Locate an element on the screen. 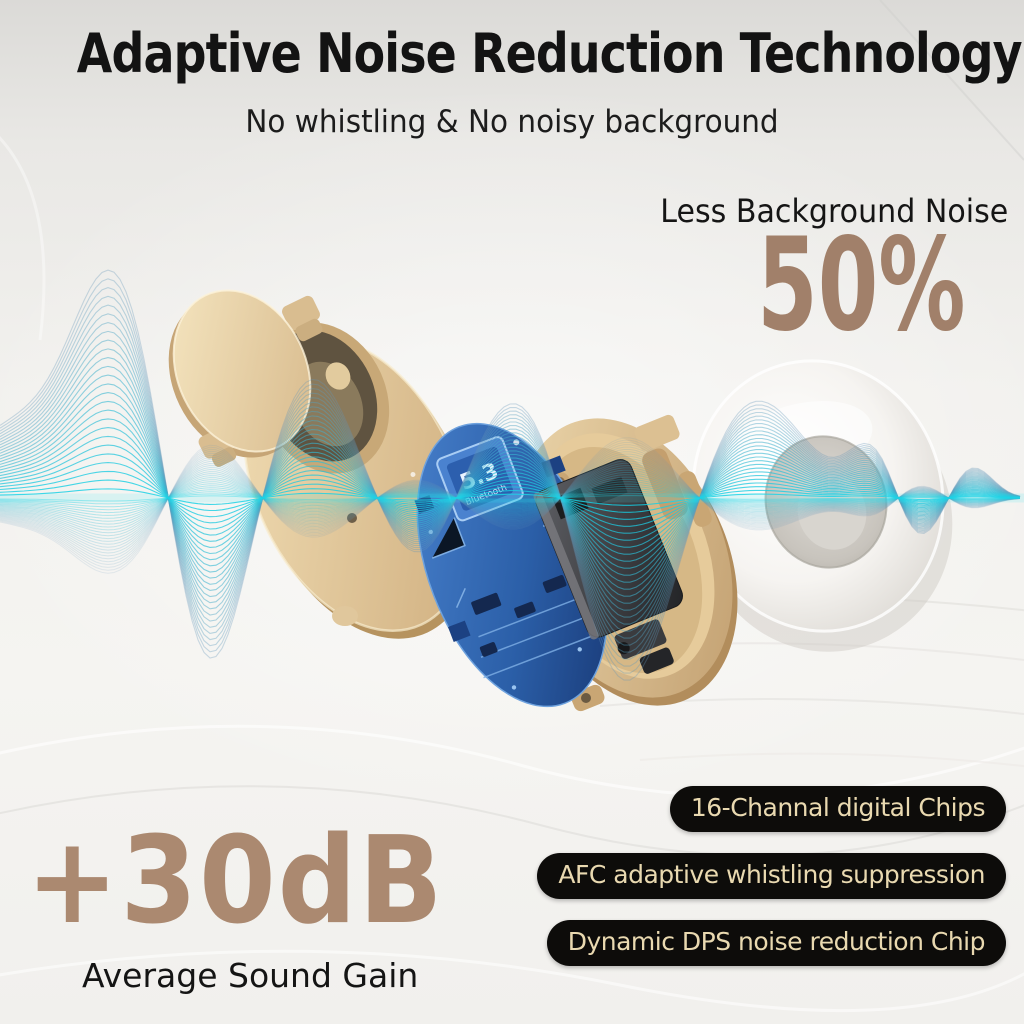 Image resolution: width=1024 pixels, height=1024 pixels. page-title: Adaptive Noise Reduction Technology is located at coordinates (549, 53).